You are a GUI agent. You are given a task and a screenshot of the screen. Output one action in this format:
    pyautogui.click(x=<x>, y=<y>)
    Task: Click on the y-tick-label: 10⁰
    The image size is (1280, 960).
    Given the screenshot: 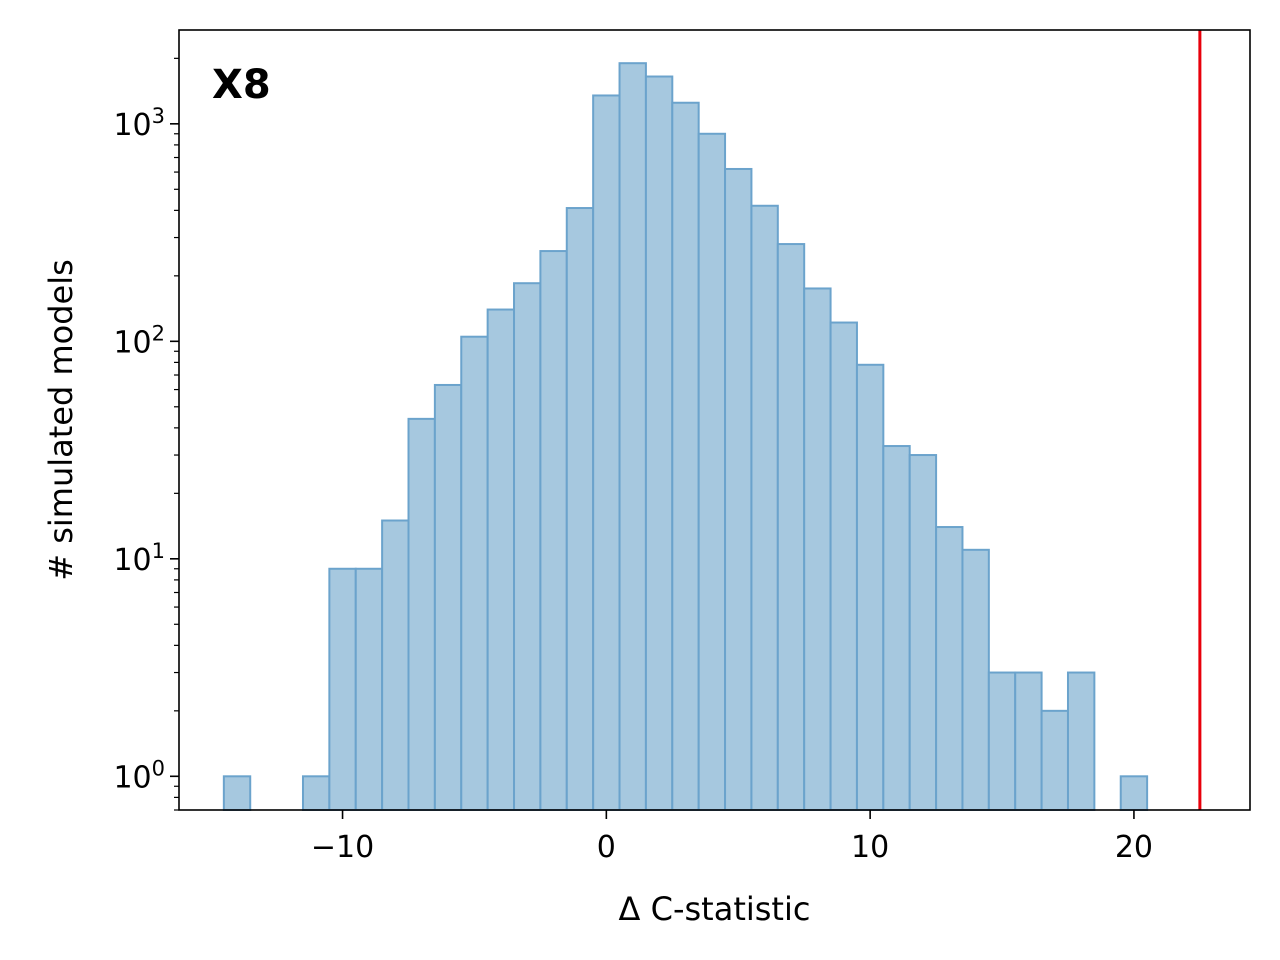 What is the action you would take?
    pyautogui.click(x=139, y=775)
    